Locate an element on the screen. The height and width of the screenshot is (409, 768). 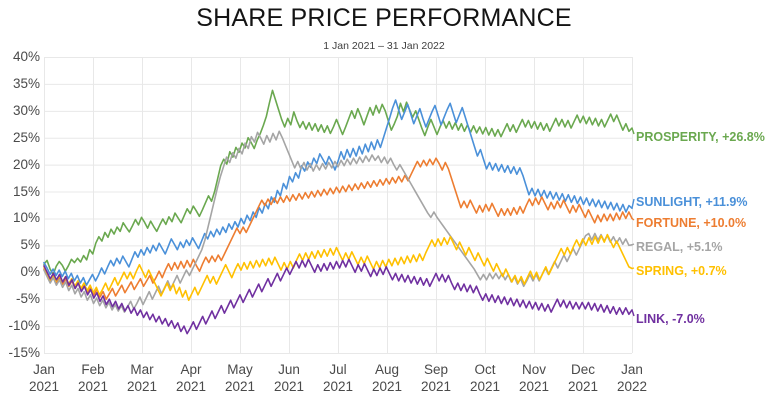
x-axis-tick-label: Aug 2021 is located at coordinates (387, 379).